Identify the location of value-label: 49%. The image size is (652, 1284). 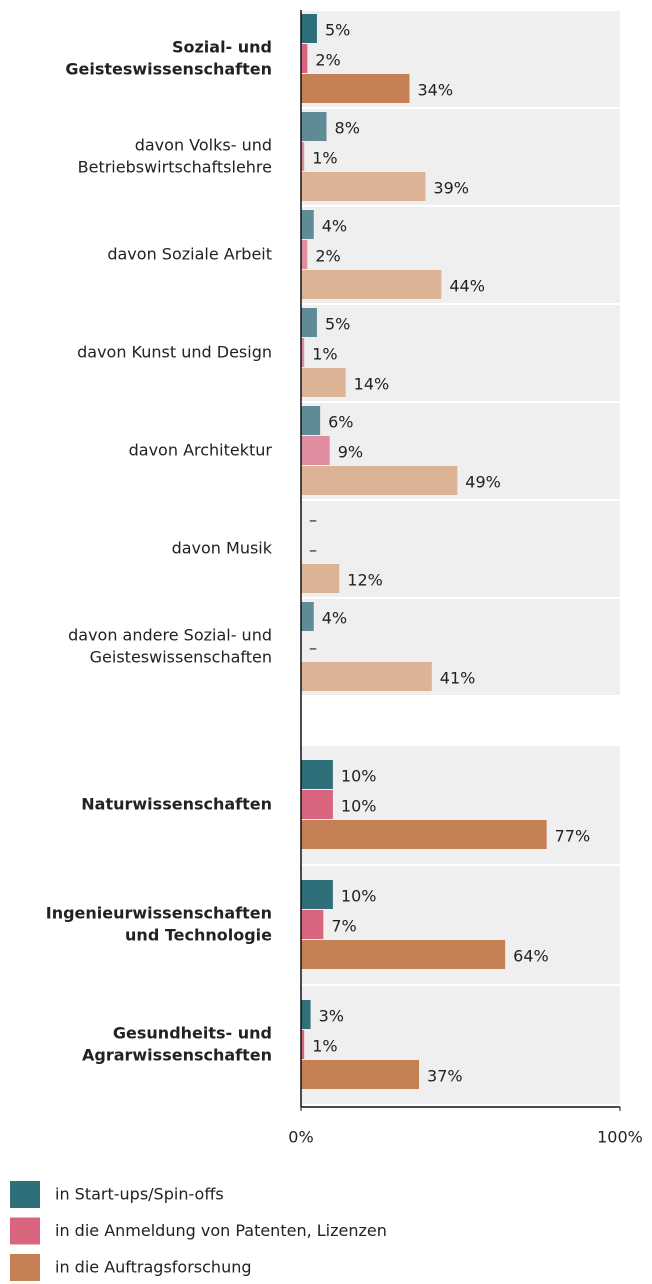
(483, 482).